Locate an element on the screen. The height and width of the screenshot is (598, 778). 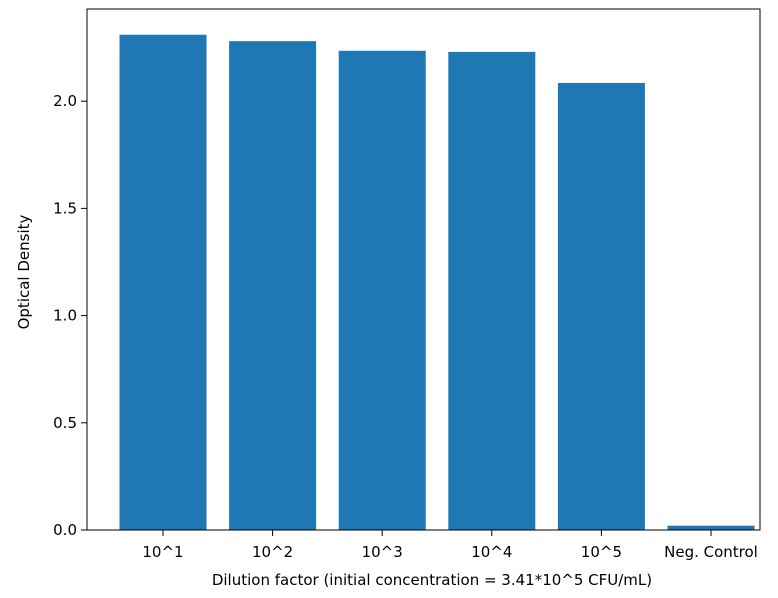
x-tick-label: 10^5 is located at coordinates (601, 552).